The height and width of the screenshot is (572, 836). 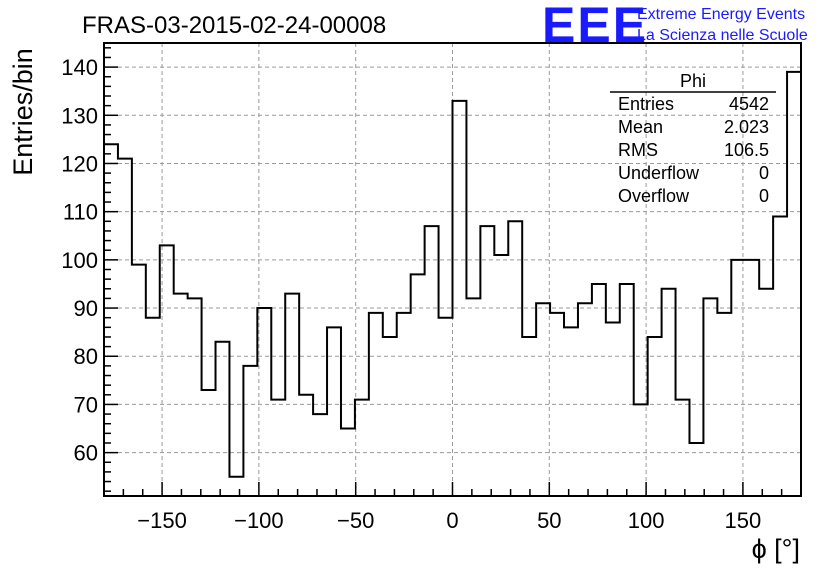 I want to click on x-tick-label: −50, so click(x=355, y=520).